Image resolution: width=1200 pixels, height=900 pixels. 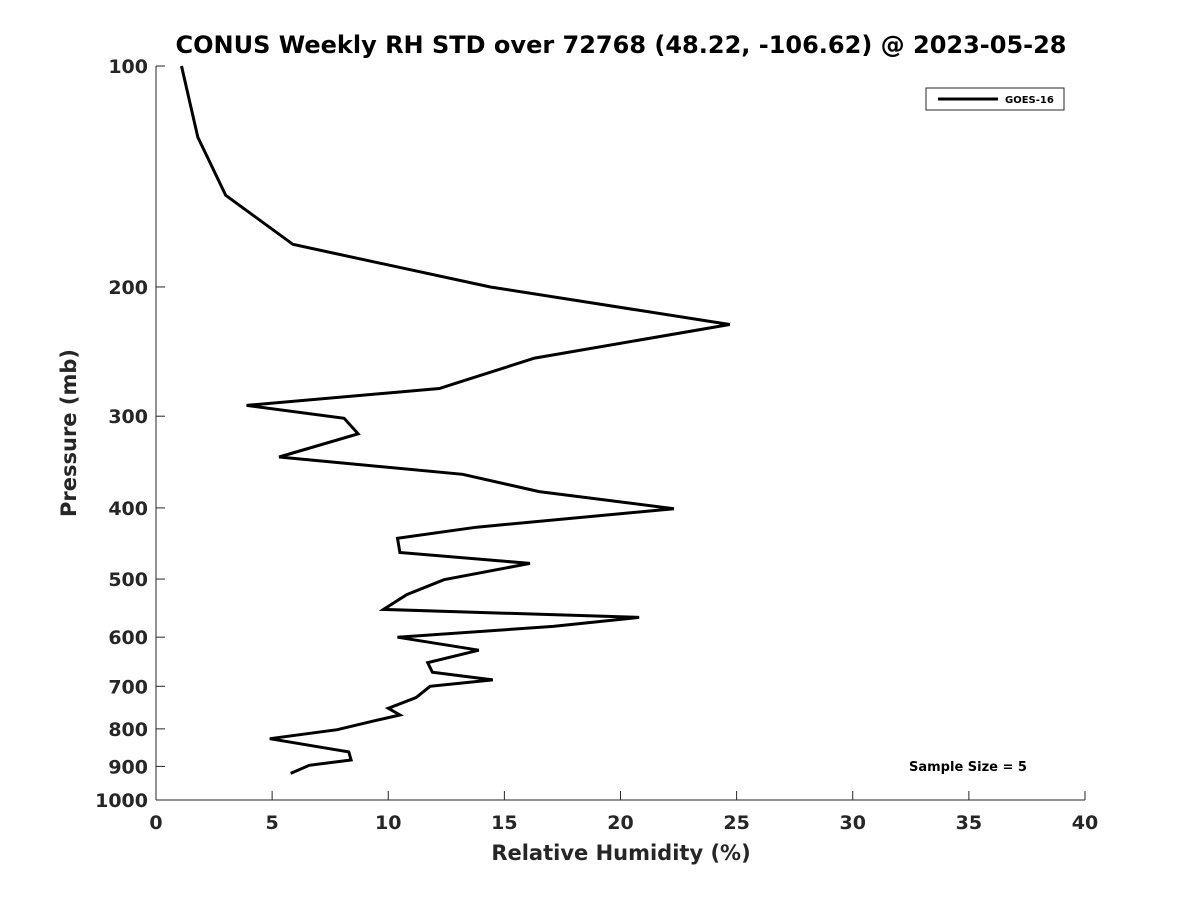 What do you see at coordinates (128, 730) in the screenshot?
I see `y-tick-label: 800` at bounding box center [128, 730].